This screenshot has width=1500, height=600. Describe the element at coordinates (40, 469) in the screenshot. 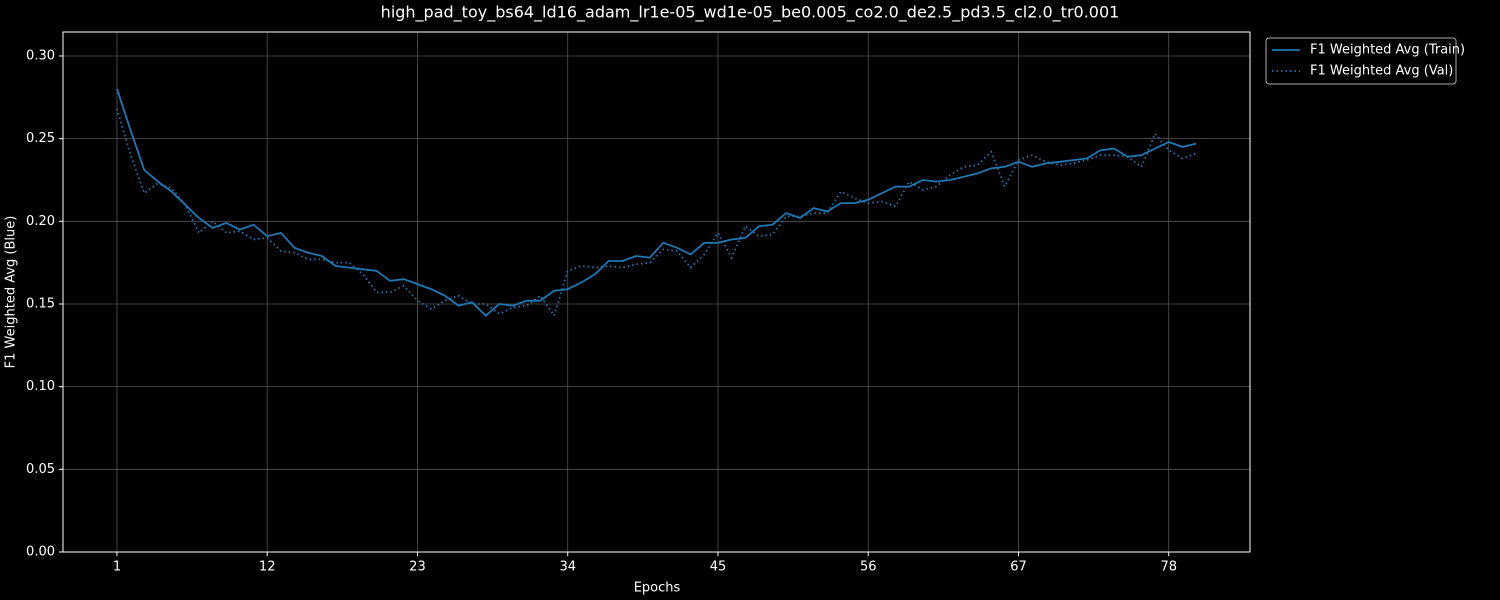

I see `y-tick-label: 0.05` at that location.